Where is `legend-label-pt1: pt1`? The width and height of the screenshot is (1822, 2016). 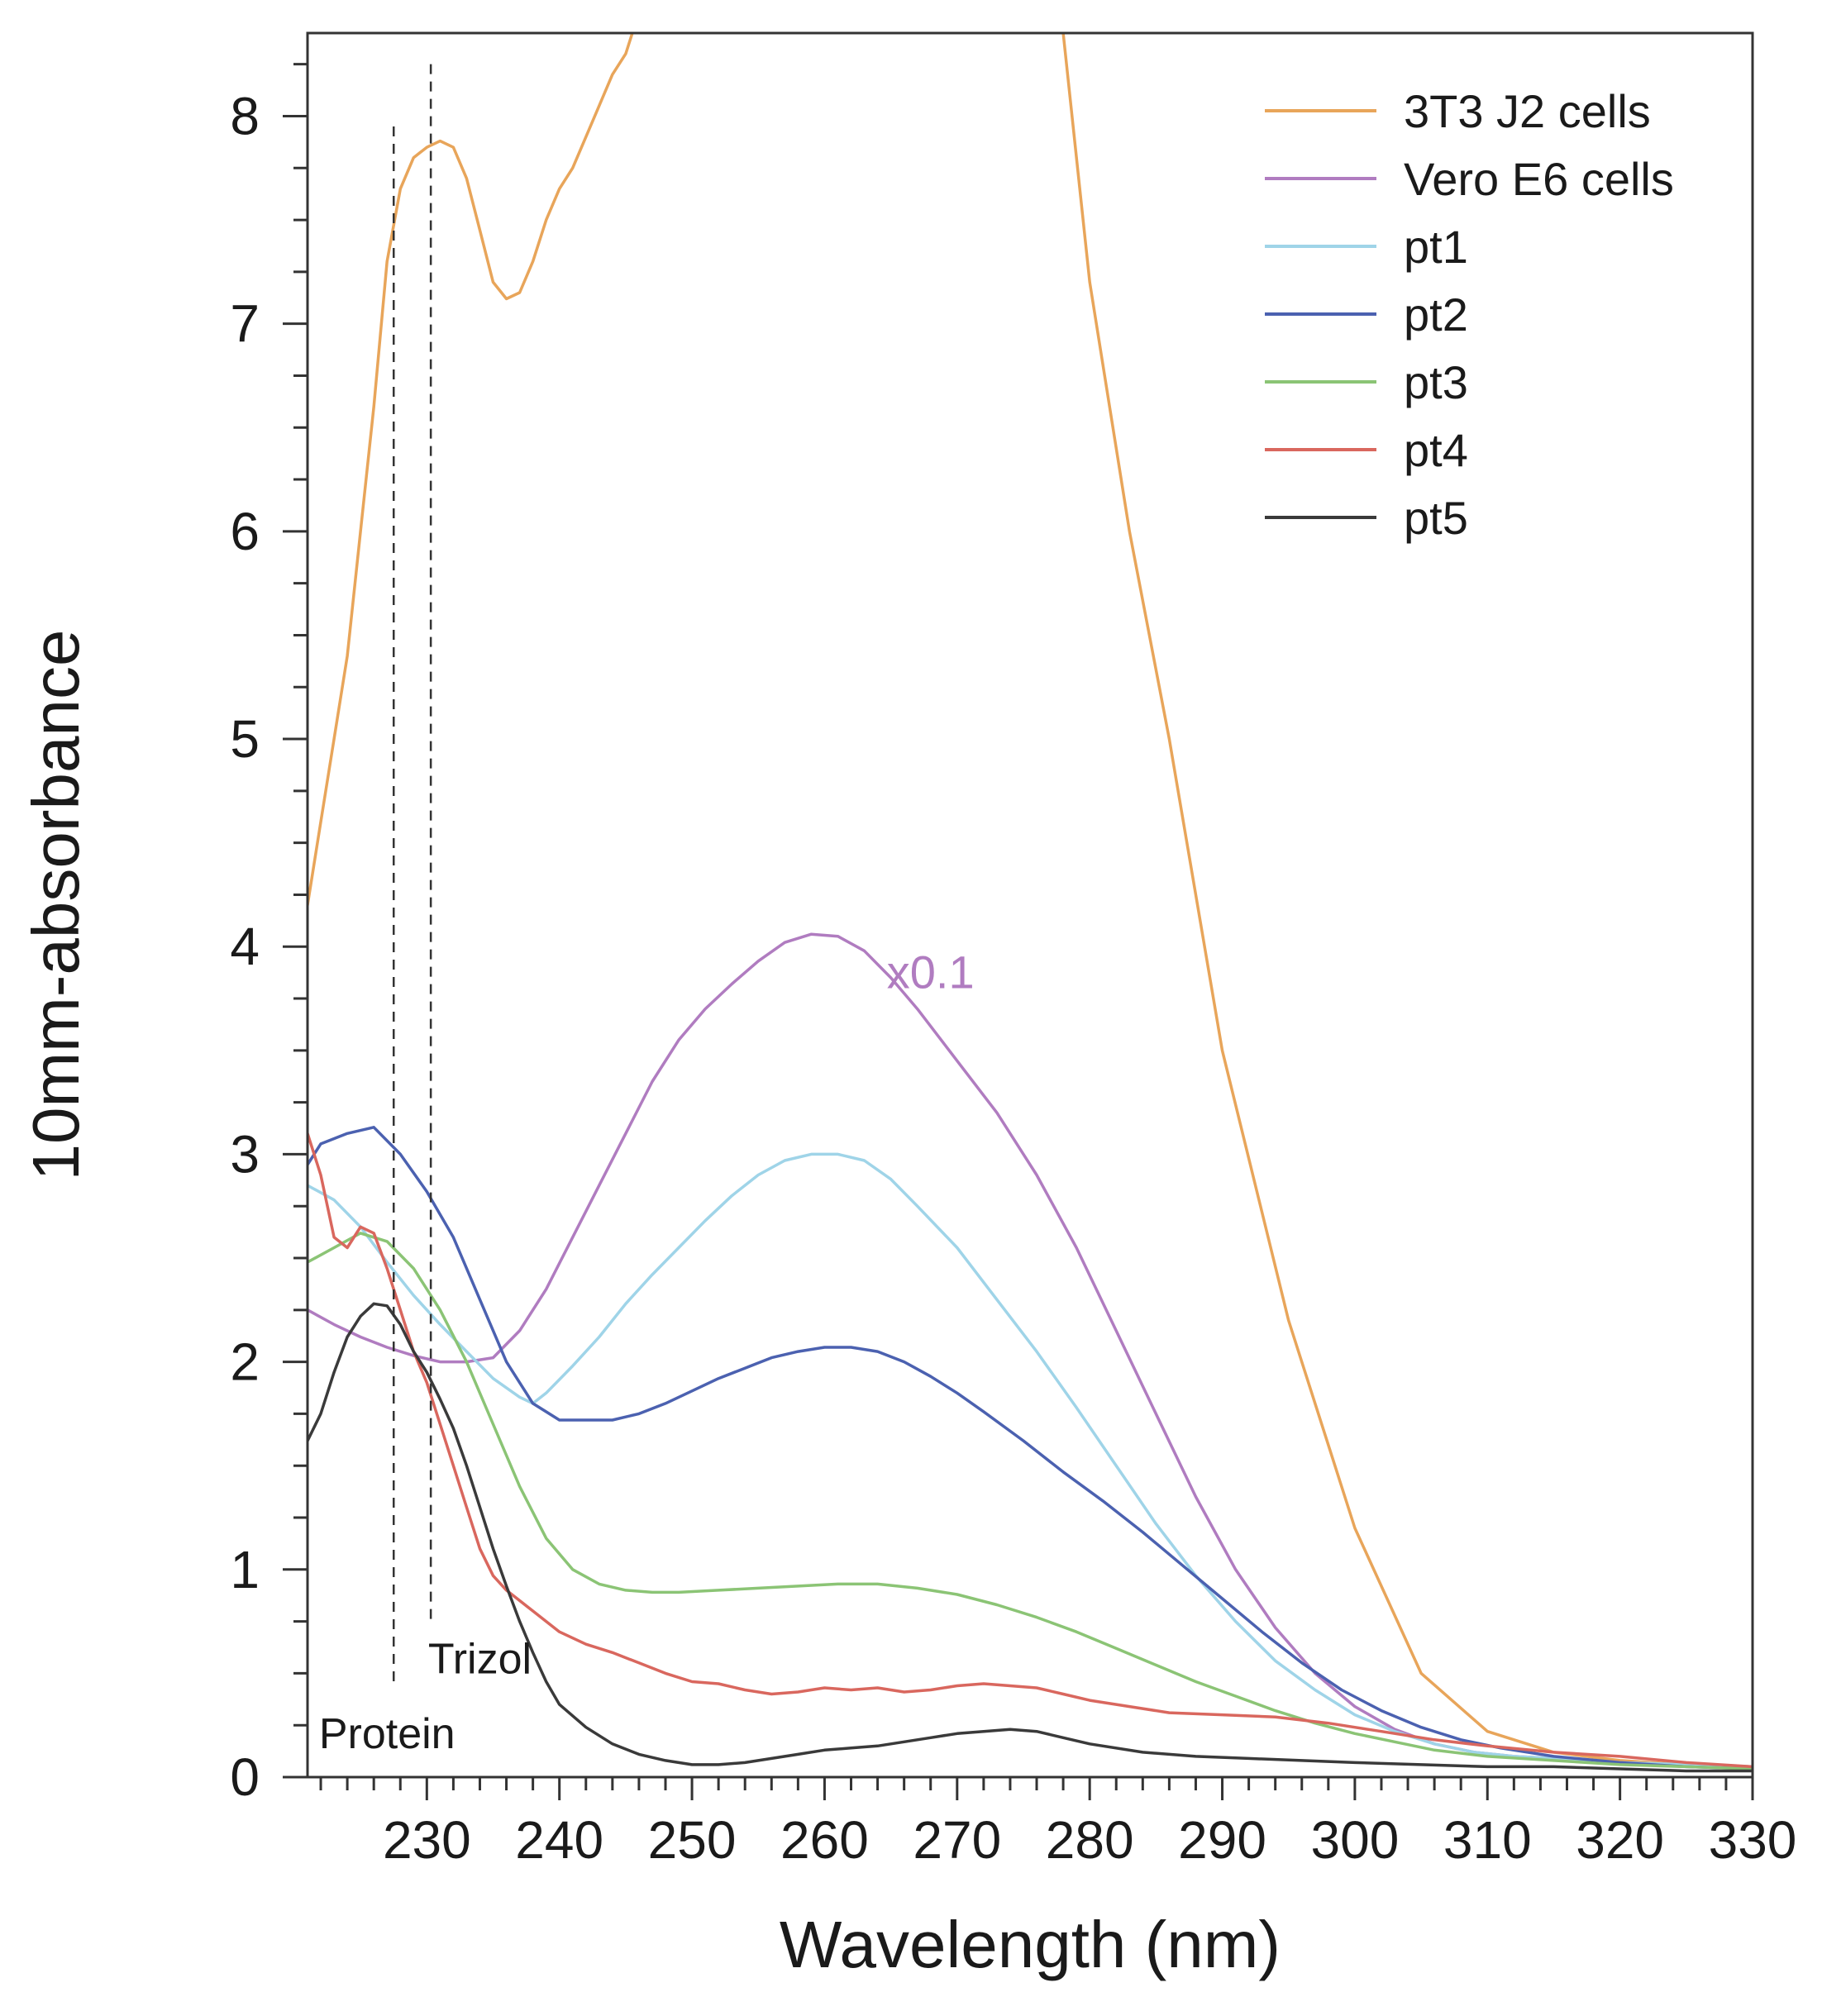
legend-label-pt1: pt1 is located at coordinates (1436, 247).